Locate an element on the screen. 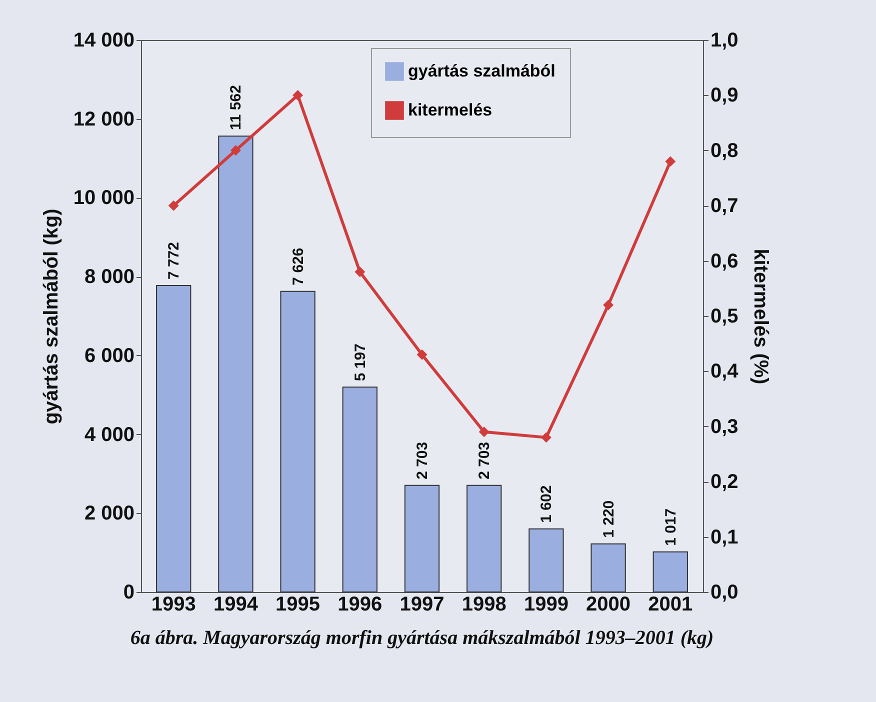 Image resolution: width=876 pixels, height=702 pixels. data-label: 5 197 is located at coordinates (360, 363).